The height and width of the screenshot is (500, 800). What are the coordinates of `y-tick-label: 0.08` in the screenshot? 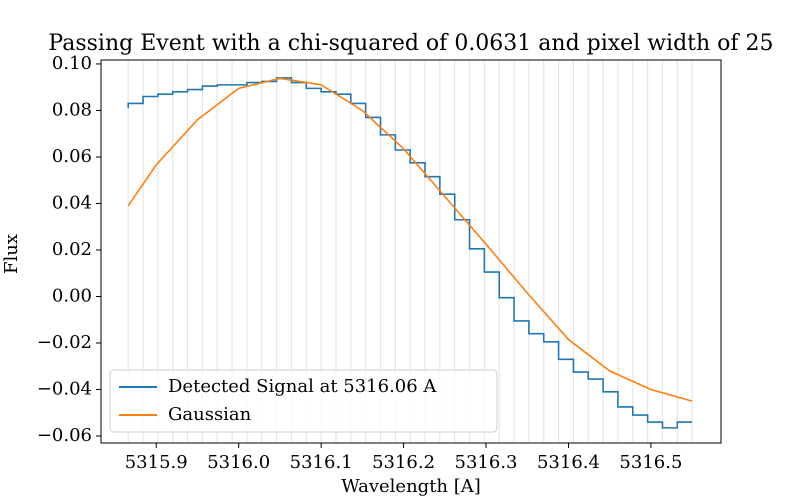 It's located at (72, 109).